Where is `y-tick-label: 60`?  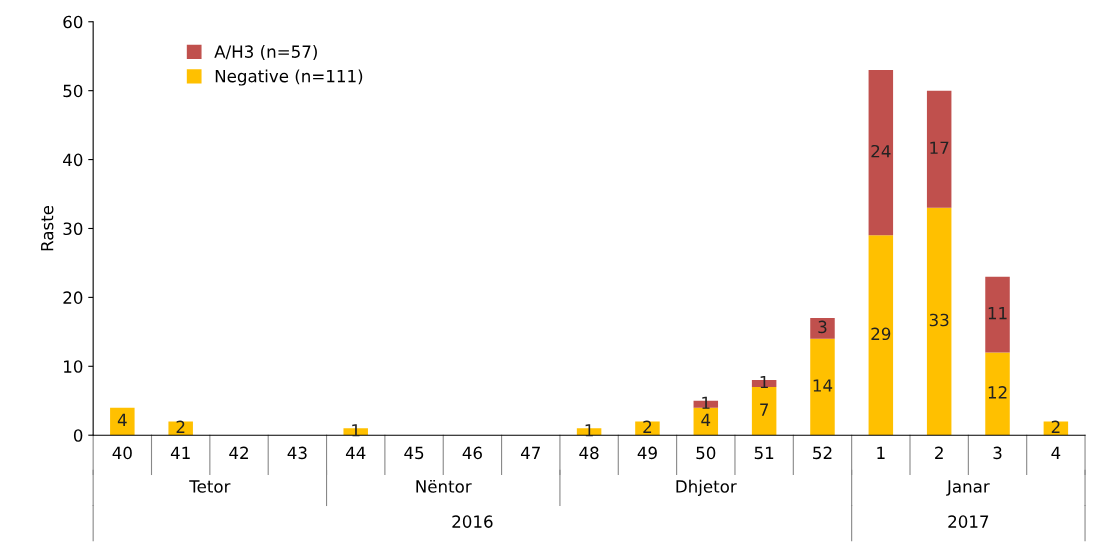 y-tick-label: 60 is located at coordinates (73, 22).